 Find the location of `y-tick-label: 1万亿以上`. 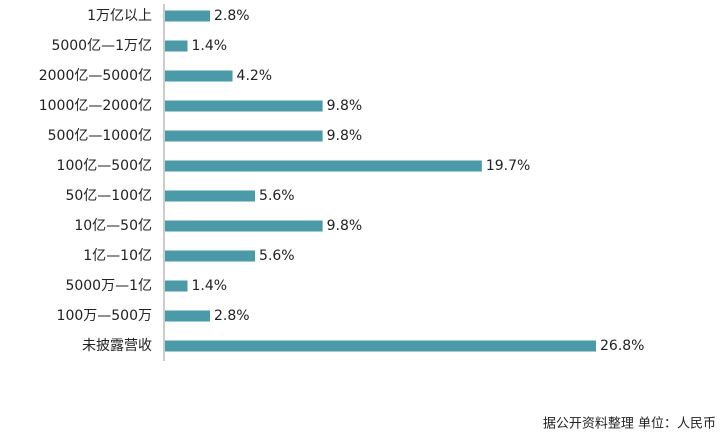

y-tick-label: 1万亿以上 is located at coordinates (119, 16).